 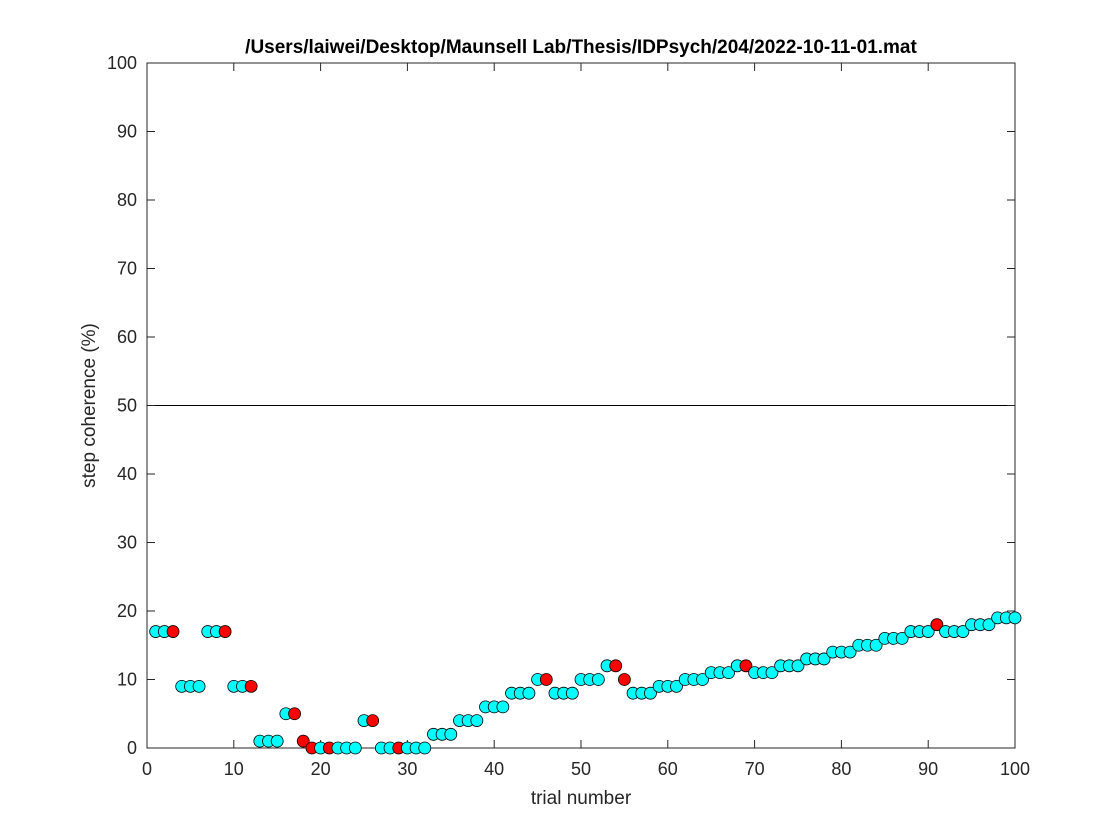 I want to click on y-tick-label: 70, so click(x=127, y=269).